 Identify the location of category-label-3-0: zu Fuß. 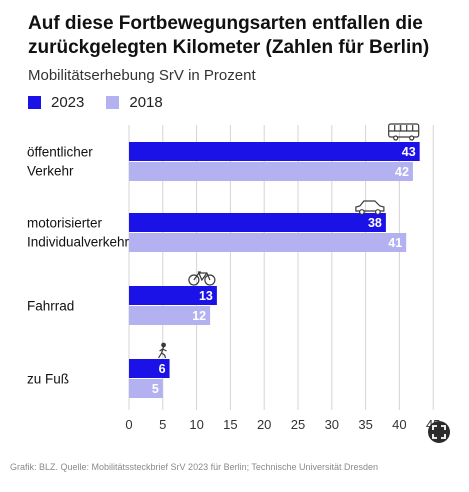
(48, 379).